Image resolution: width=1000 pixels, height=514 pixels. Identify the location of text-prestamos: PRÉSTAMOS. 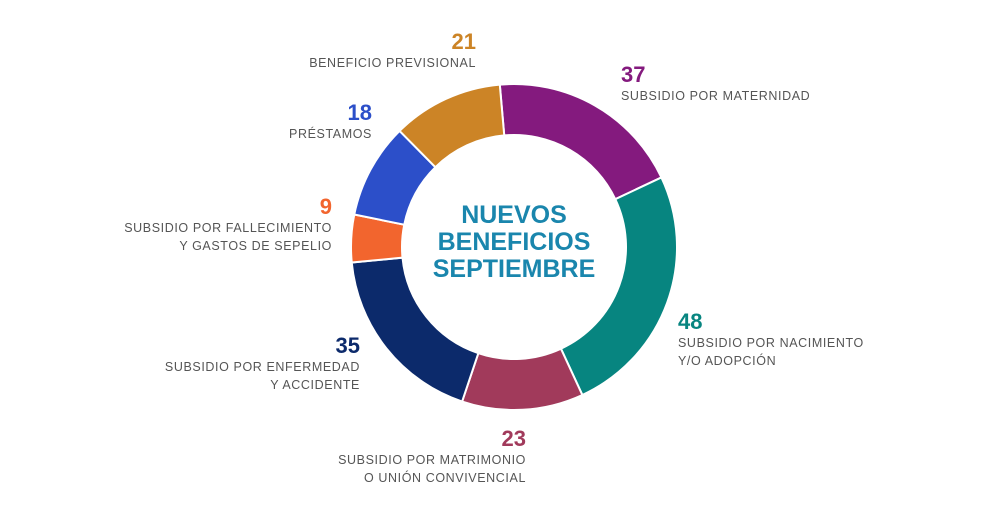
(330, 134).